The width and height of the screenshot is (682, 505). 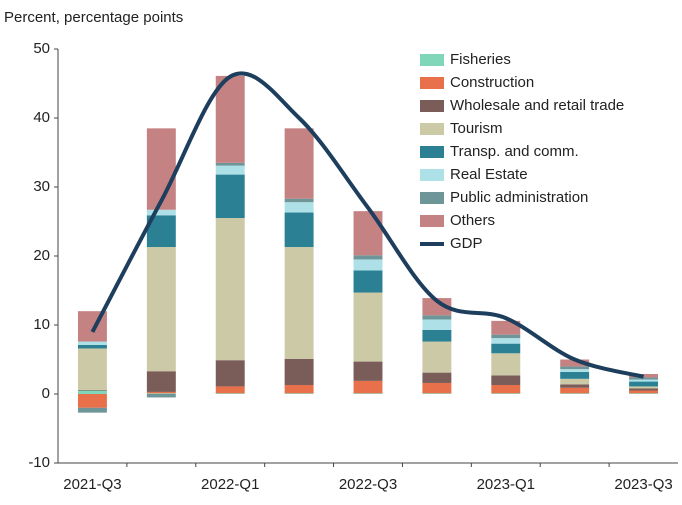 What do you see at coordinates (41, 117) in the screenshot?
I see `y-tick-label: 40` at bounding box center [41, 117].